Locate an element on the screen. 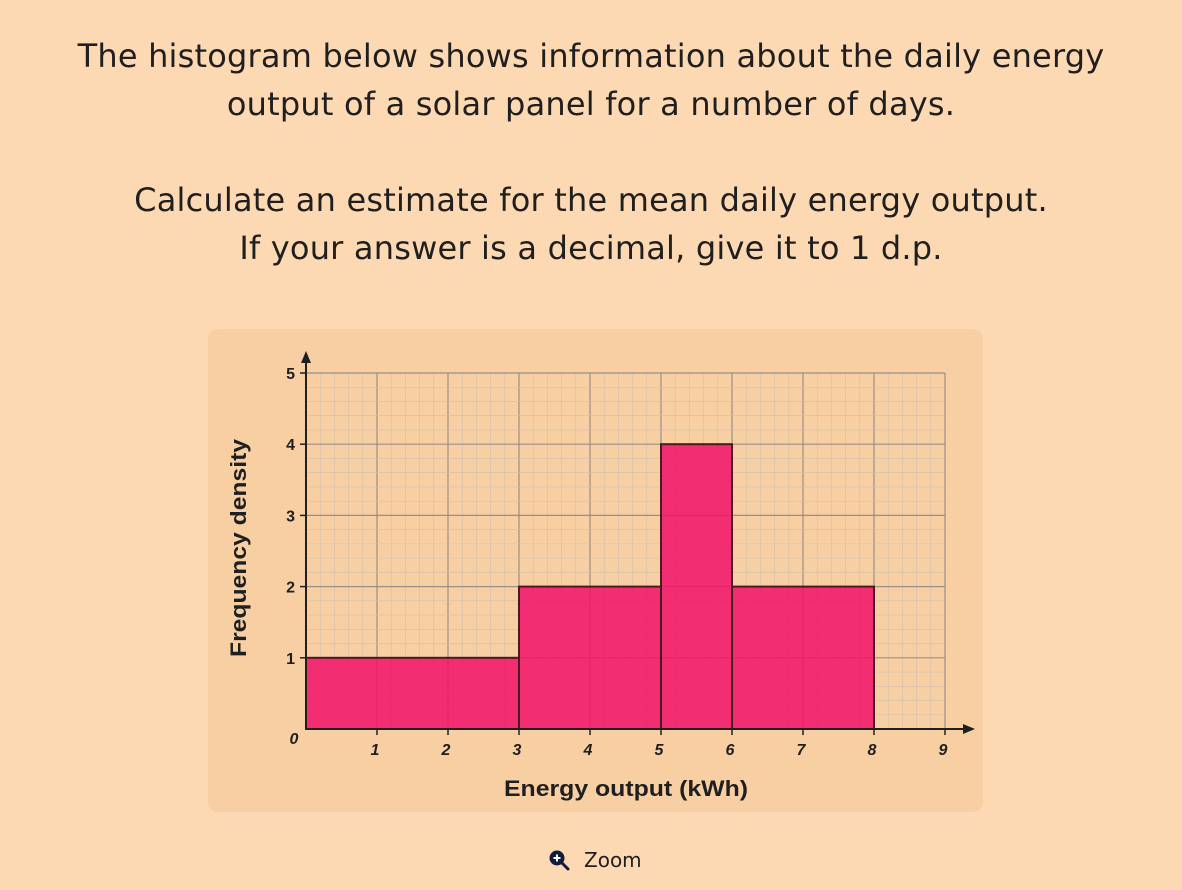 Image resolution: width=1182 pixels, height=890 pixels. zoom-label: Zoom is located at coordinates (613, 860).